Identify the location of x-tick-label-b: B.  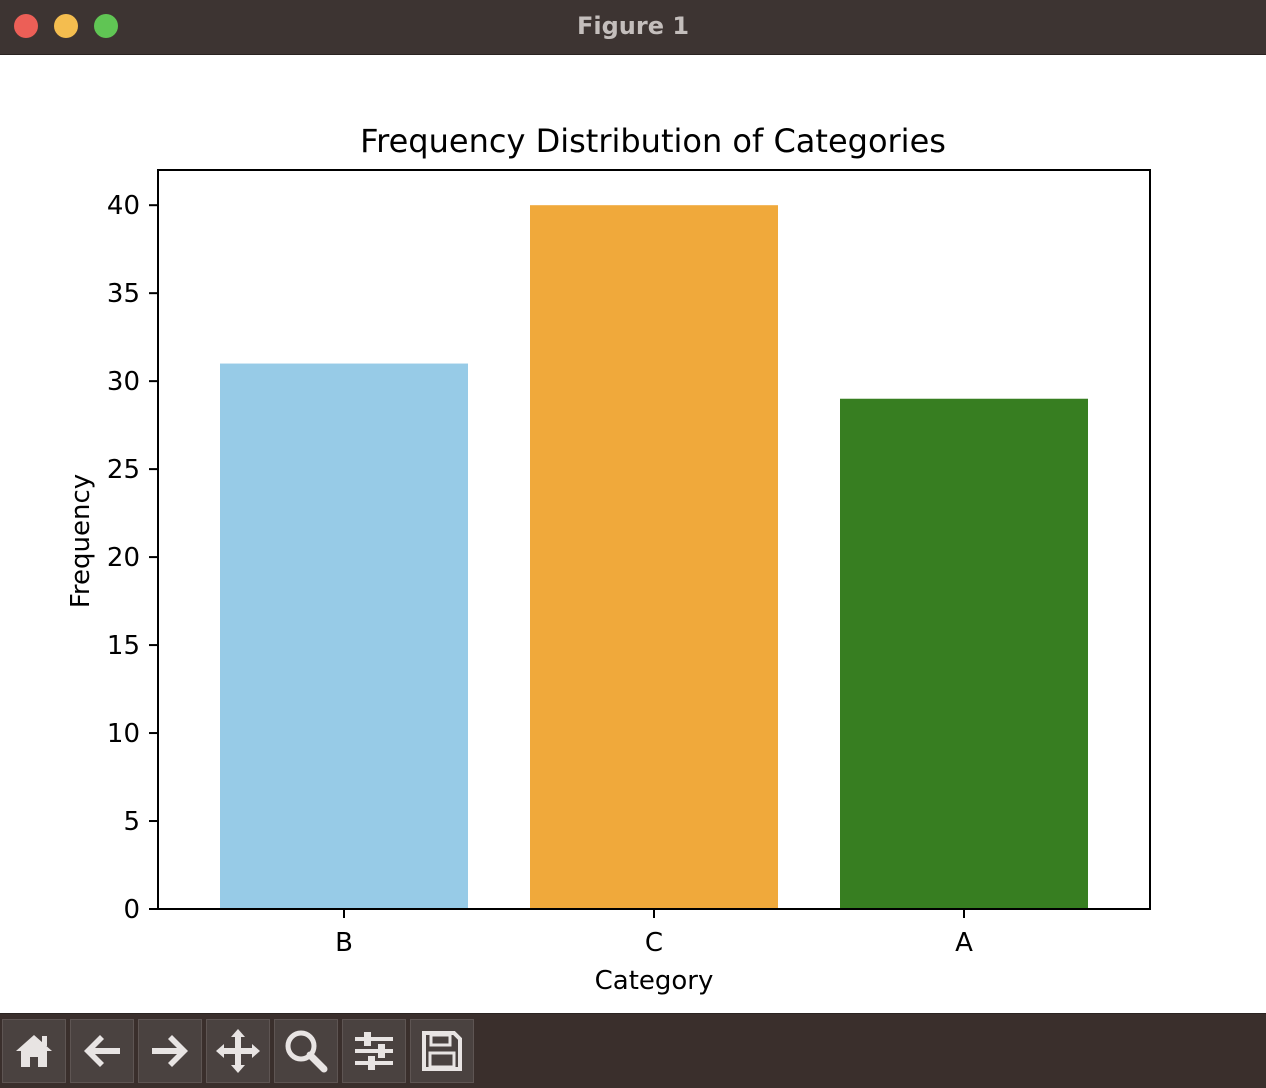
(344, 943).